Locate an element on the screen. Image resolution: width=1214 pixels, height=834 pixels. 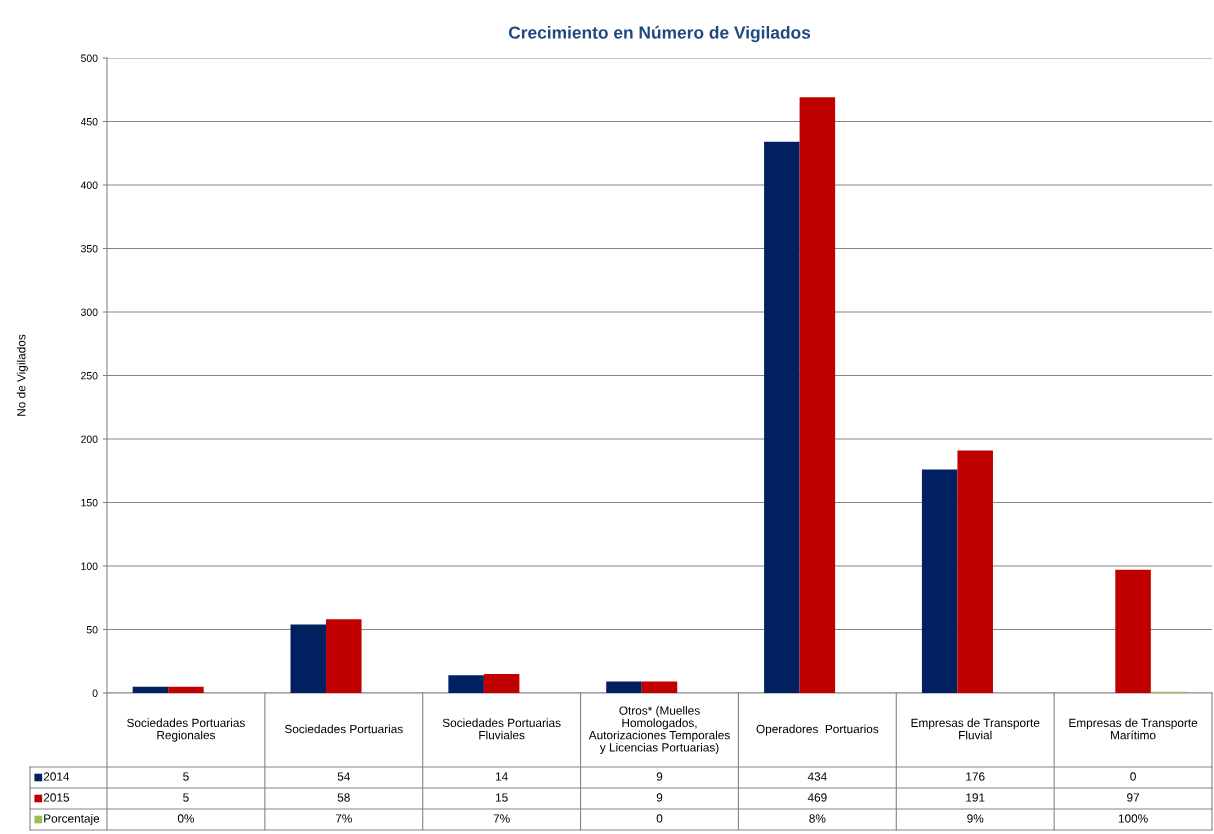
y-tick-label: 350 is located at coordinates (89, 249).